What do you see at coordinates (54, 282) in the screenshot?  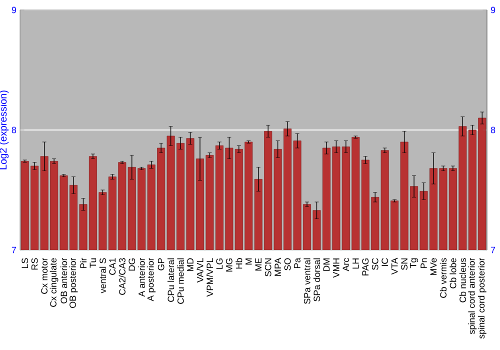 I see `x-tick-label: Cx cingulate` at bounding box center [54, 282].